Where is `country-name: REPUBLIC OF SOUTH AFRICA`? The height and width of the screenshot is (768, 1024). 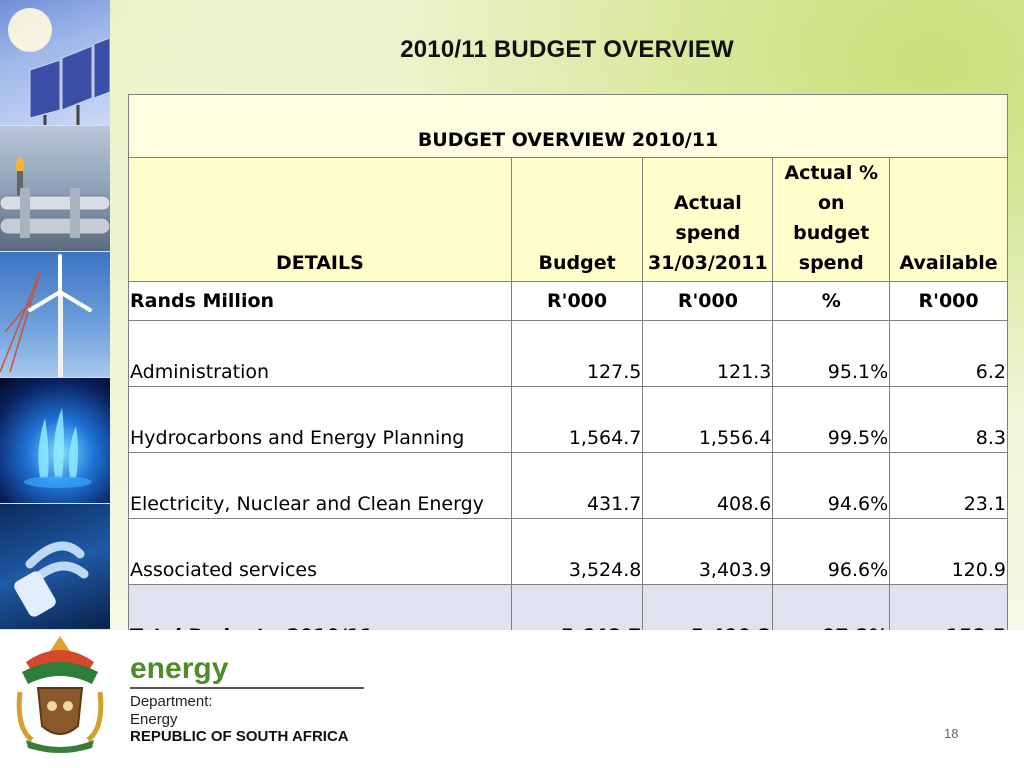 country-name: REPUBLIC OF SOUTH AFRICA is located at coordinates (239, 736).